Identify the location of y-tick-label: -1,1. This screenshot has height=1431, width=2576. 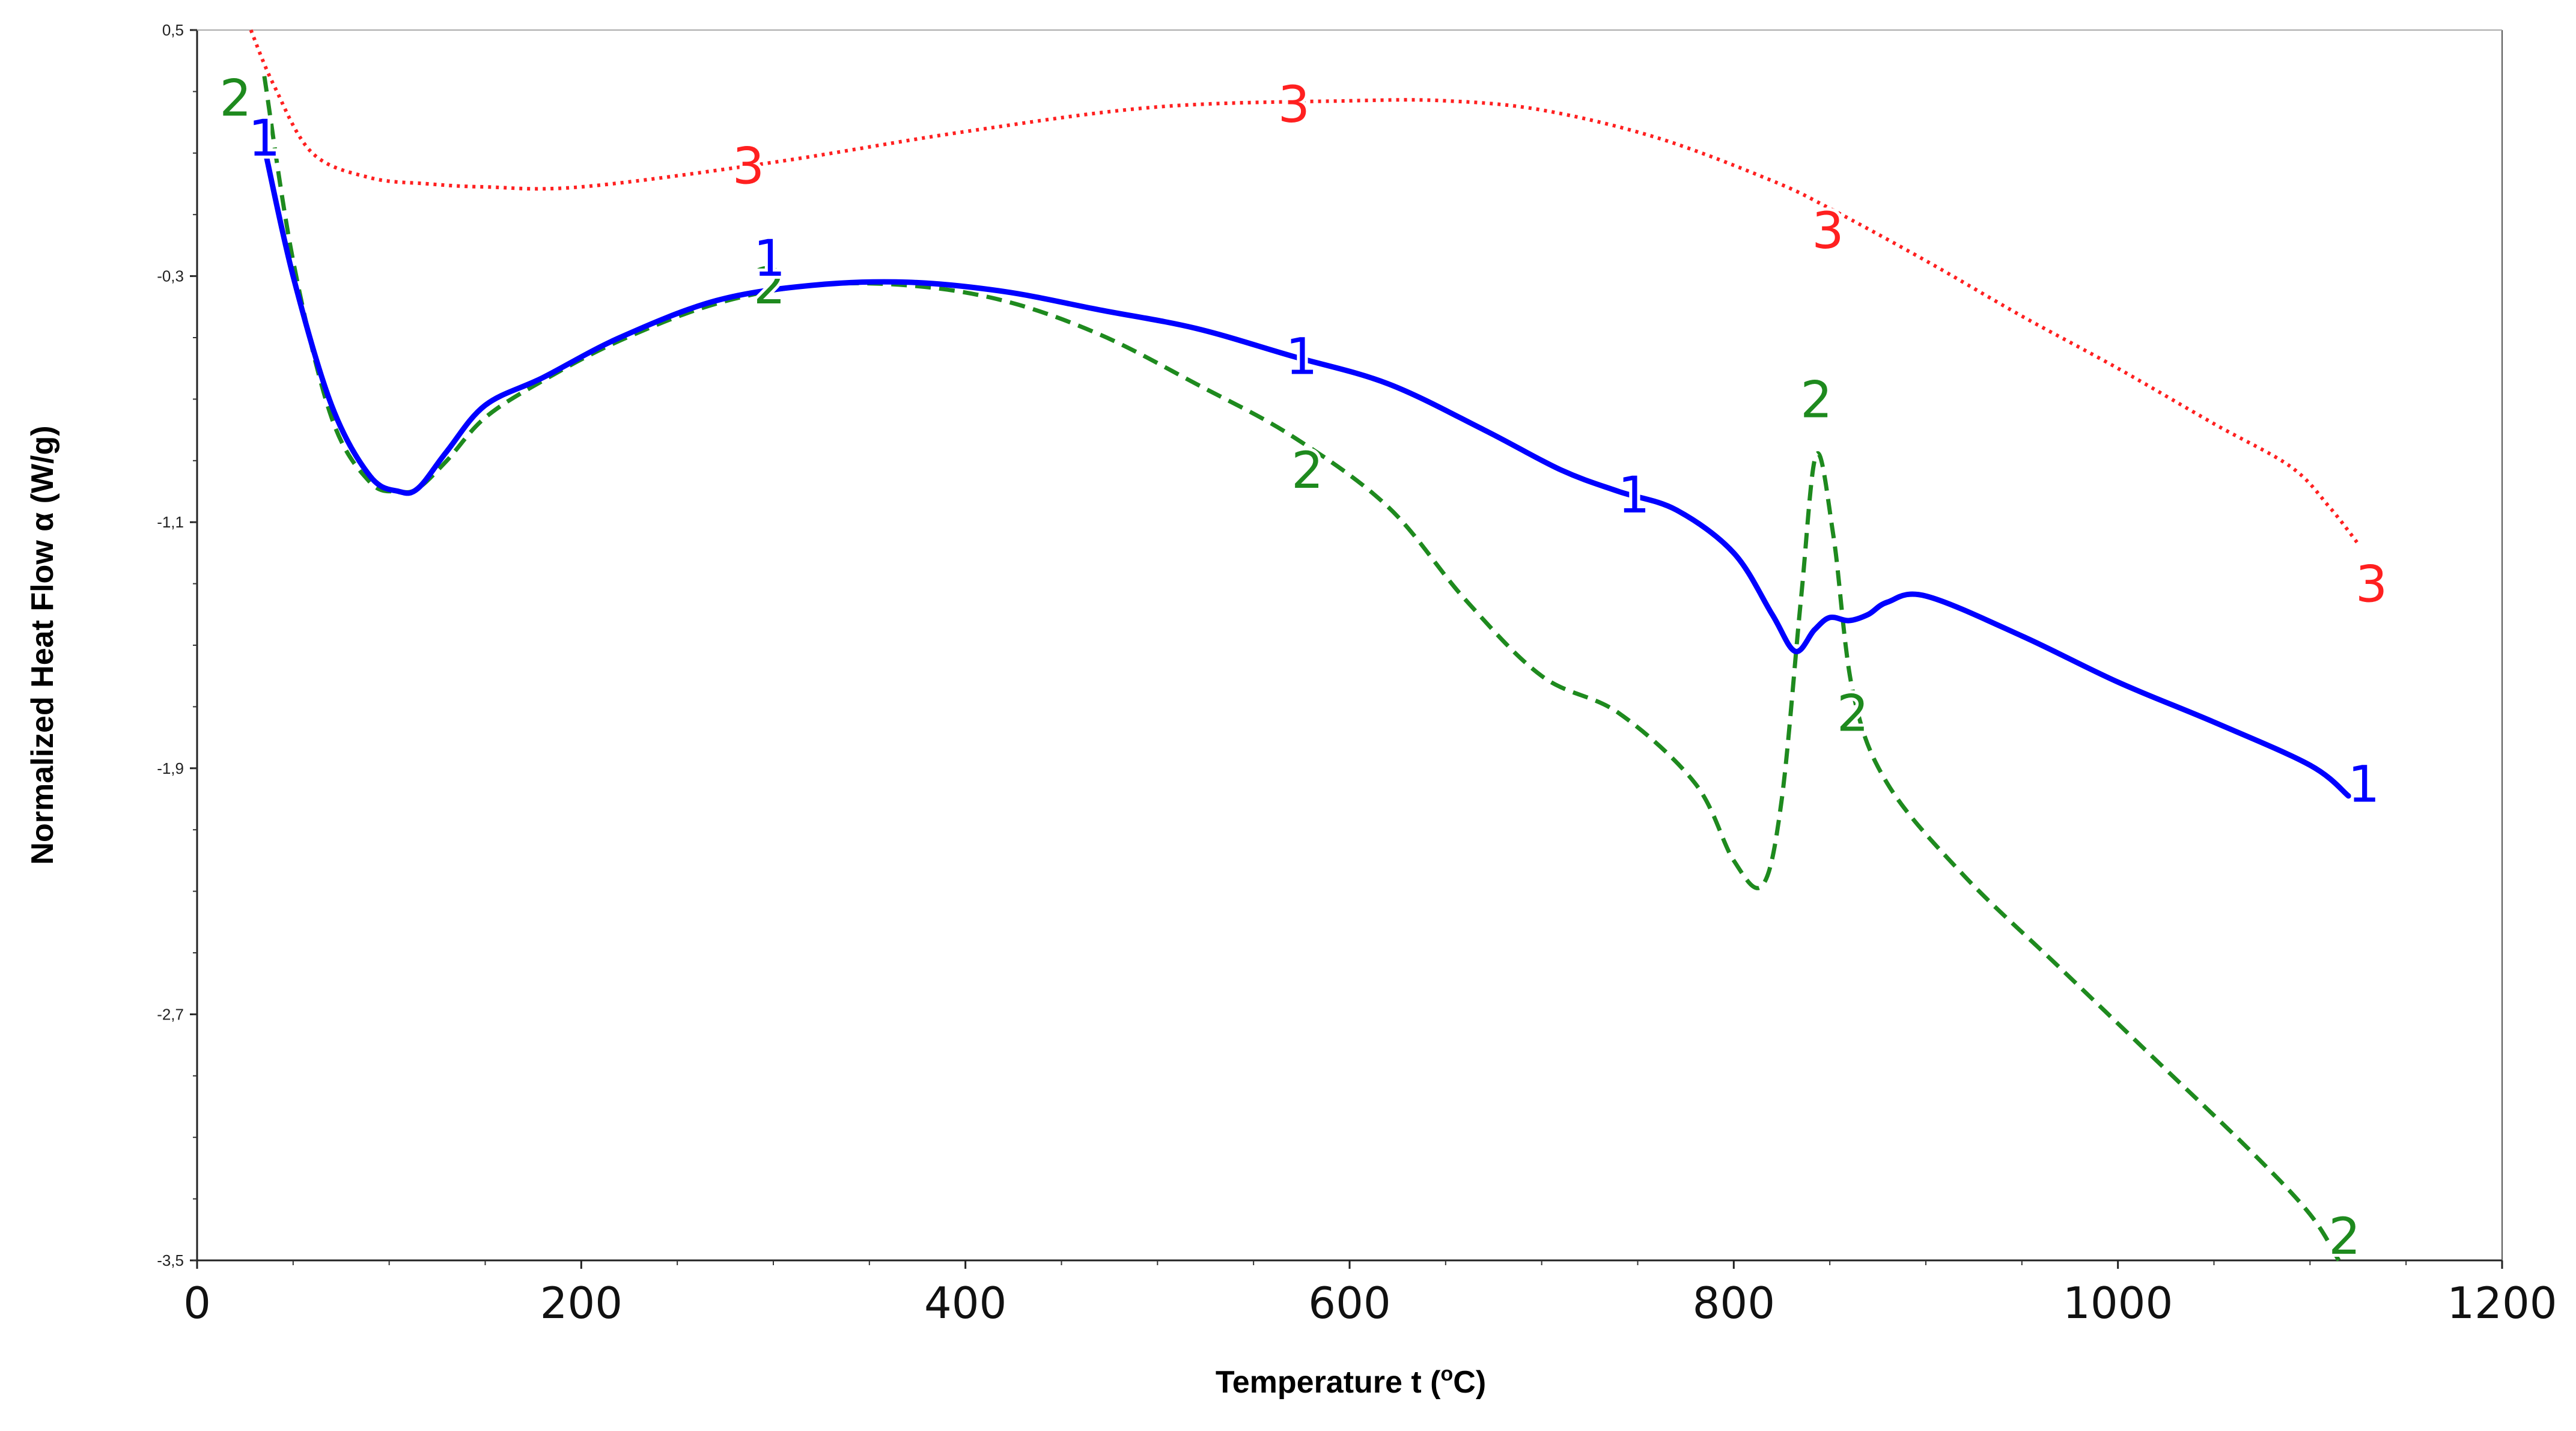
(170, 522).